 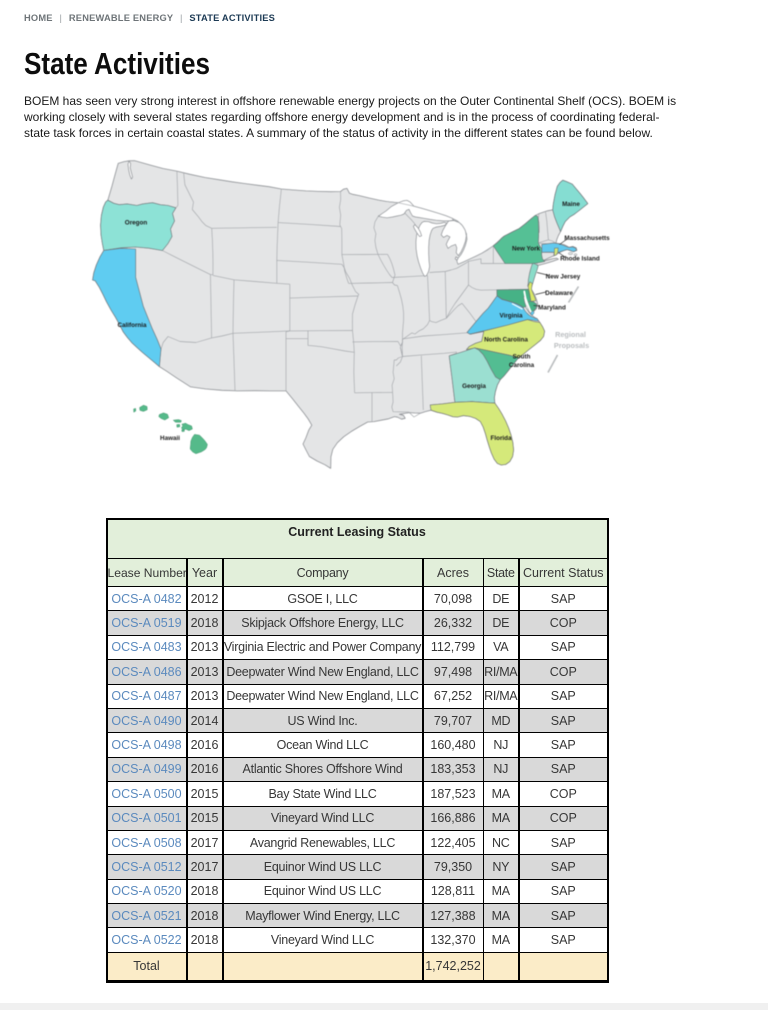 What do you see at coordinates (170, 438) in the screenshot?
I see `svg-text: Hawaii` at bounding box center [170, 438].